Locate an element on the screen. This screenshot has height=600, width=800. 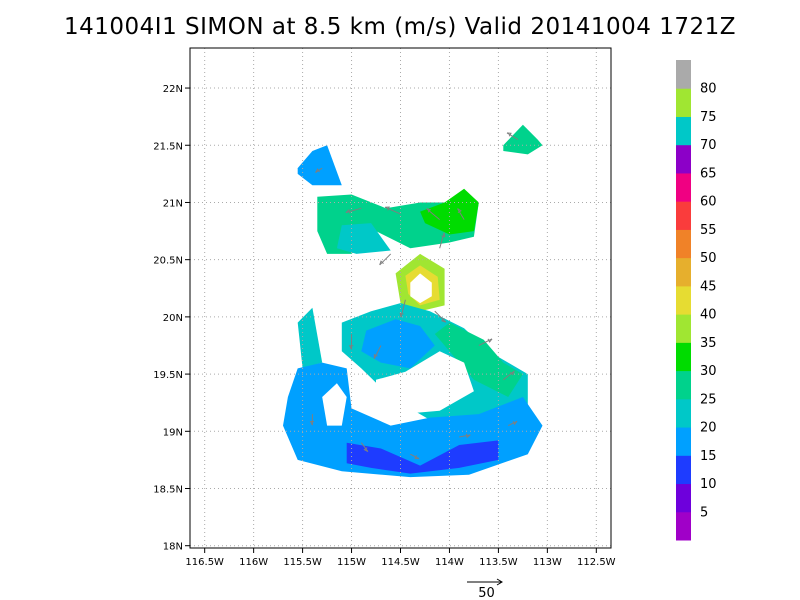
colorbar-label-3: 20 is located at coordinates (708, 428).